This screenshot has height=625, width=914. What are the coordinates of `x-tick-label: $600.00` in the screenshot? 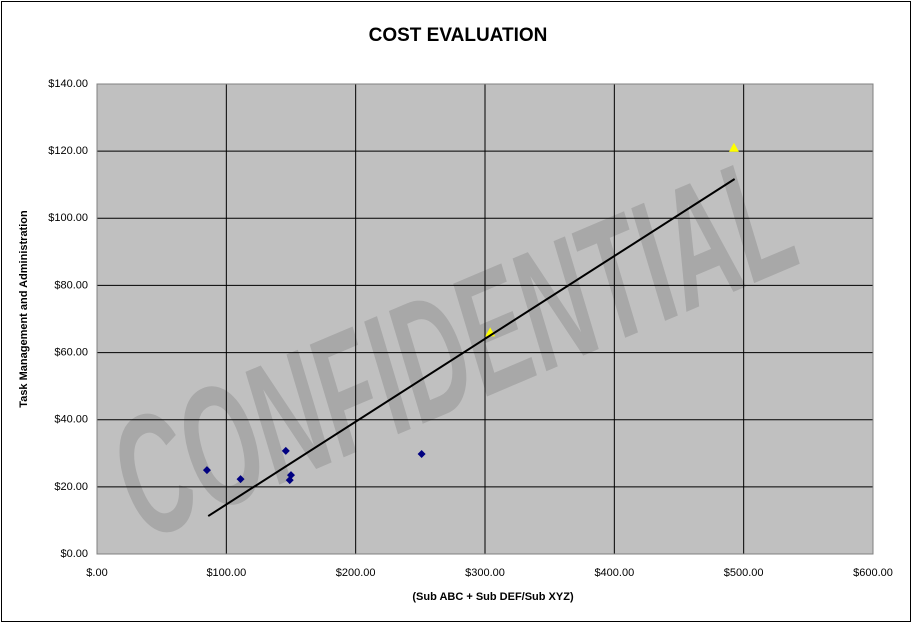 It's located at (873, 573).